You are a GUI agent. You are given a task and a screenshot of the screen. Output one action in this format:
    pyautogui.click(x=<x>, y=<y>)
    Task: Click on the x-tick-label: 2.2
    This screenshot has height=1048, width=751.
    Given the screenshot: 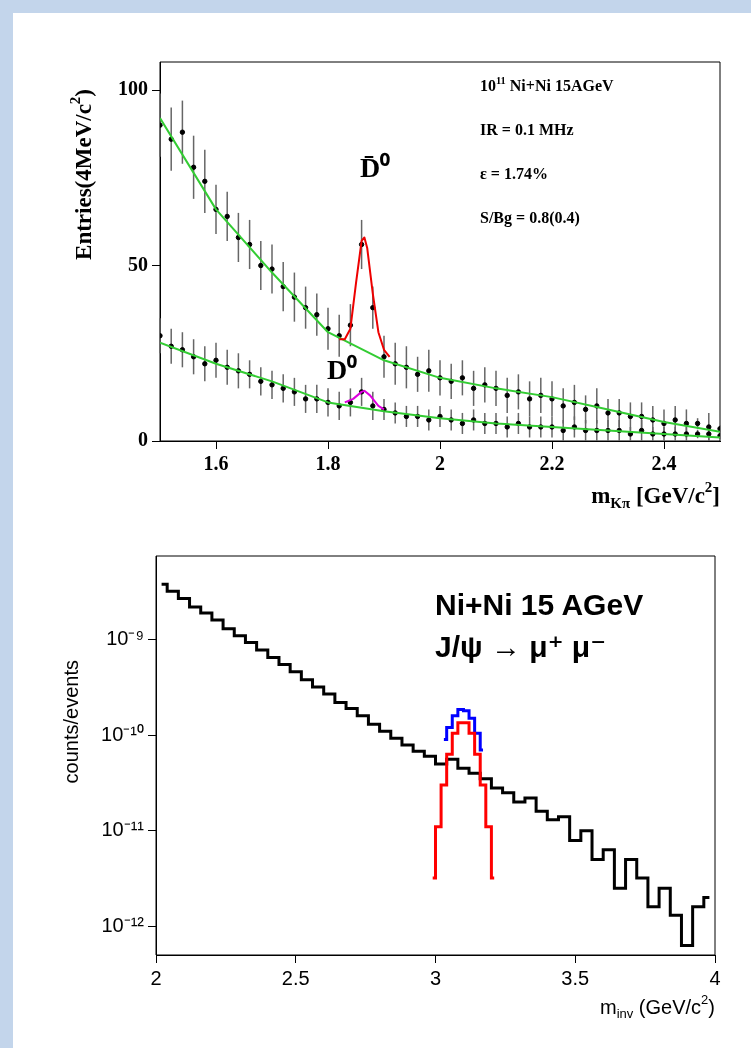 What is the action you would take?
    pyautogui.click(x=552, y=463)
    